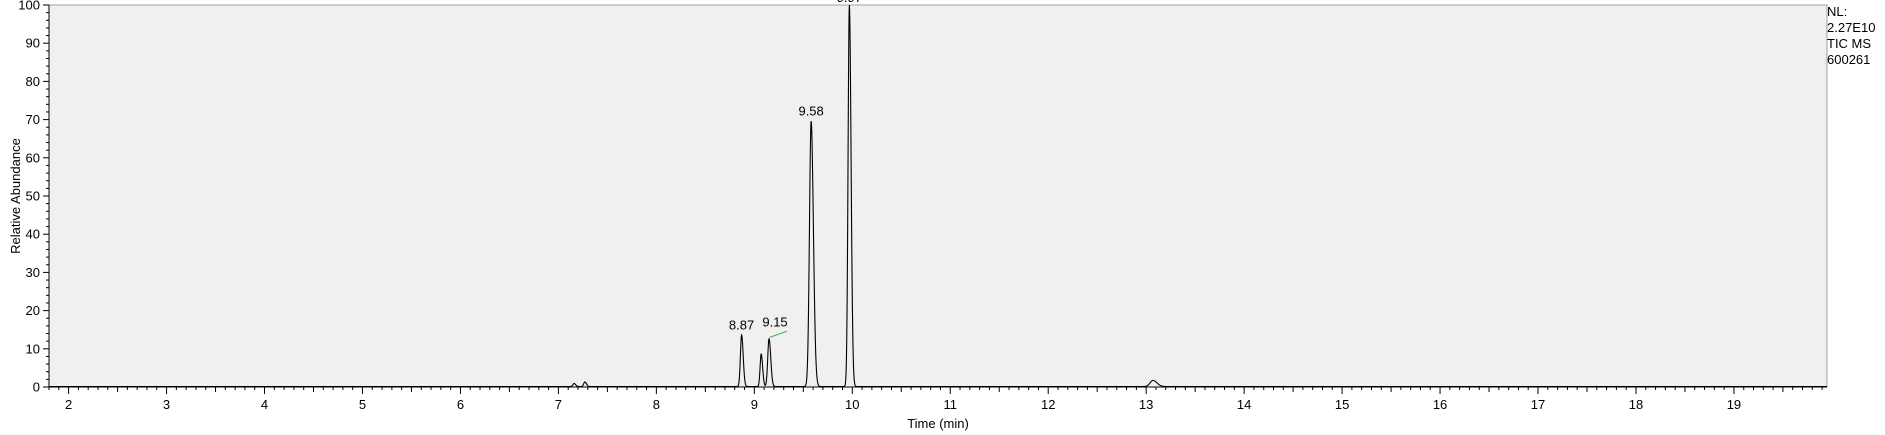 This screenshot has width=1885, height=435. Describe the element at coordinates (33, 157) in the screenshot. I see `y-tick-label: 60` at that location.